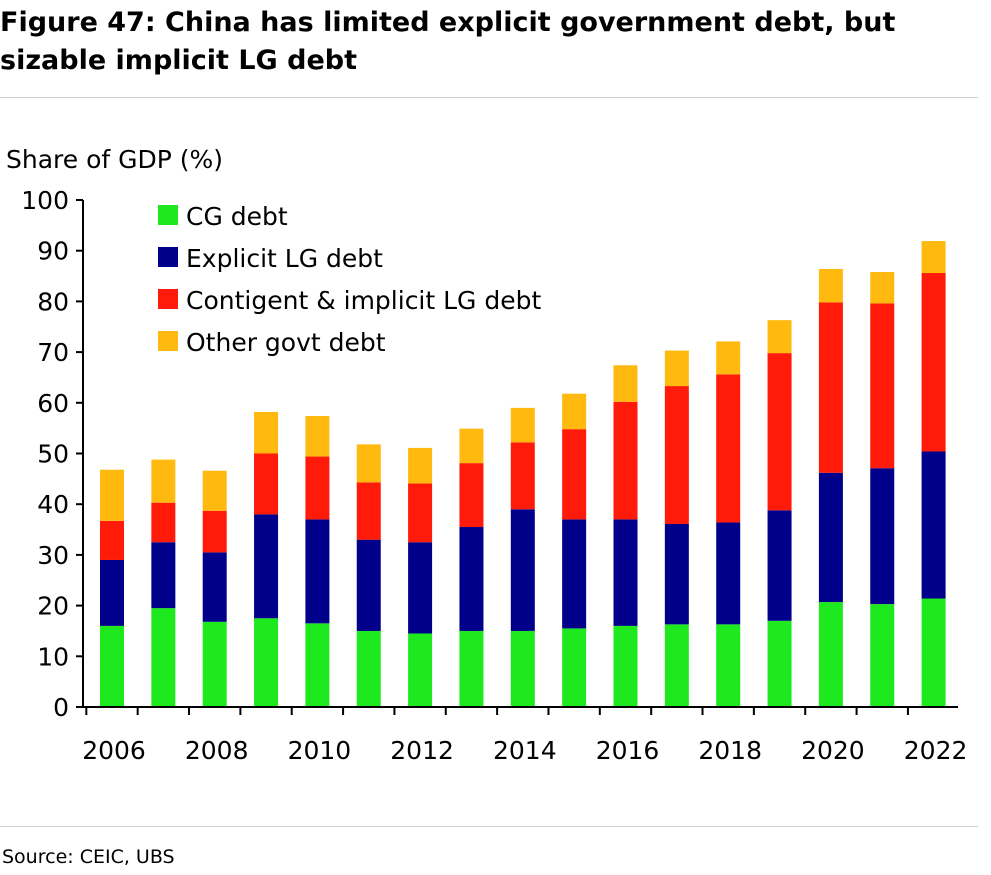 The image size is (991, 875). I want to click on bar-segment-contigent-implicit-lg-debt-2014, so click(522, 476).